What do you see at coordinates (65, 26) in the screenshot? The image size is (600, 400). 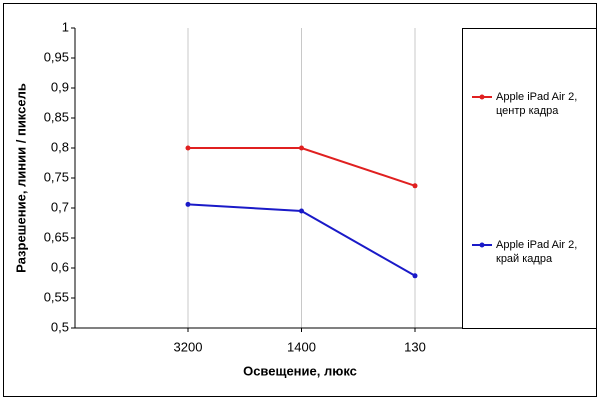 I see `y-tick-label: 1` at bounding box center [65, 26].